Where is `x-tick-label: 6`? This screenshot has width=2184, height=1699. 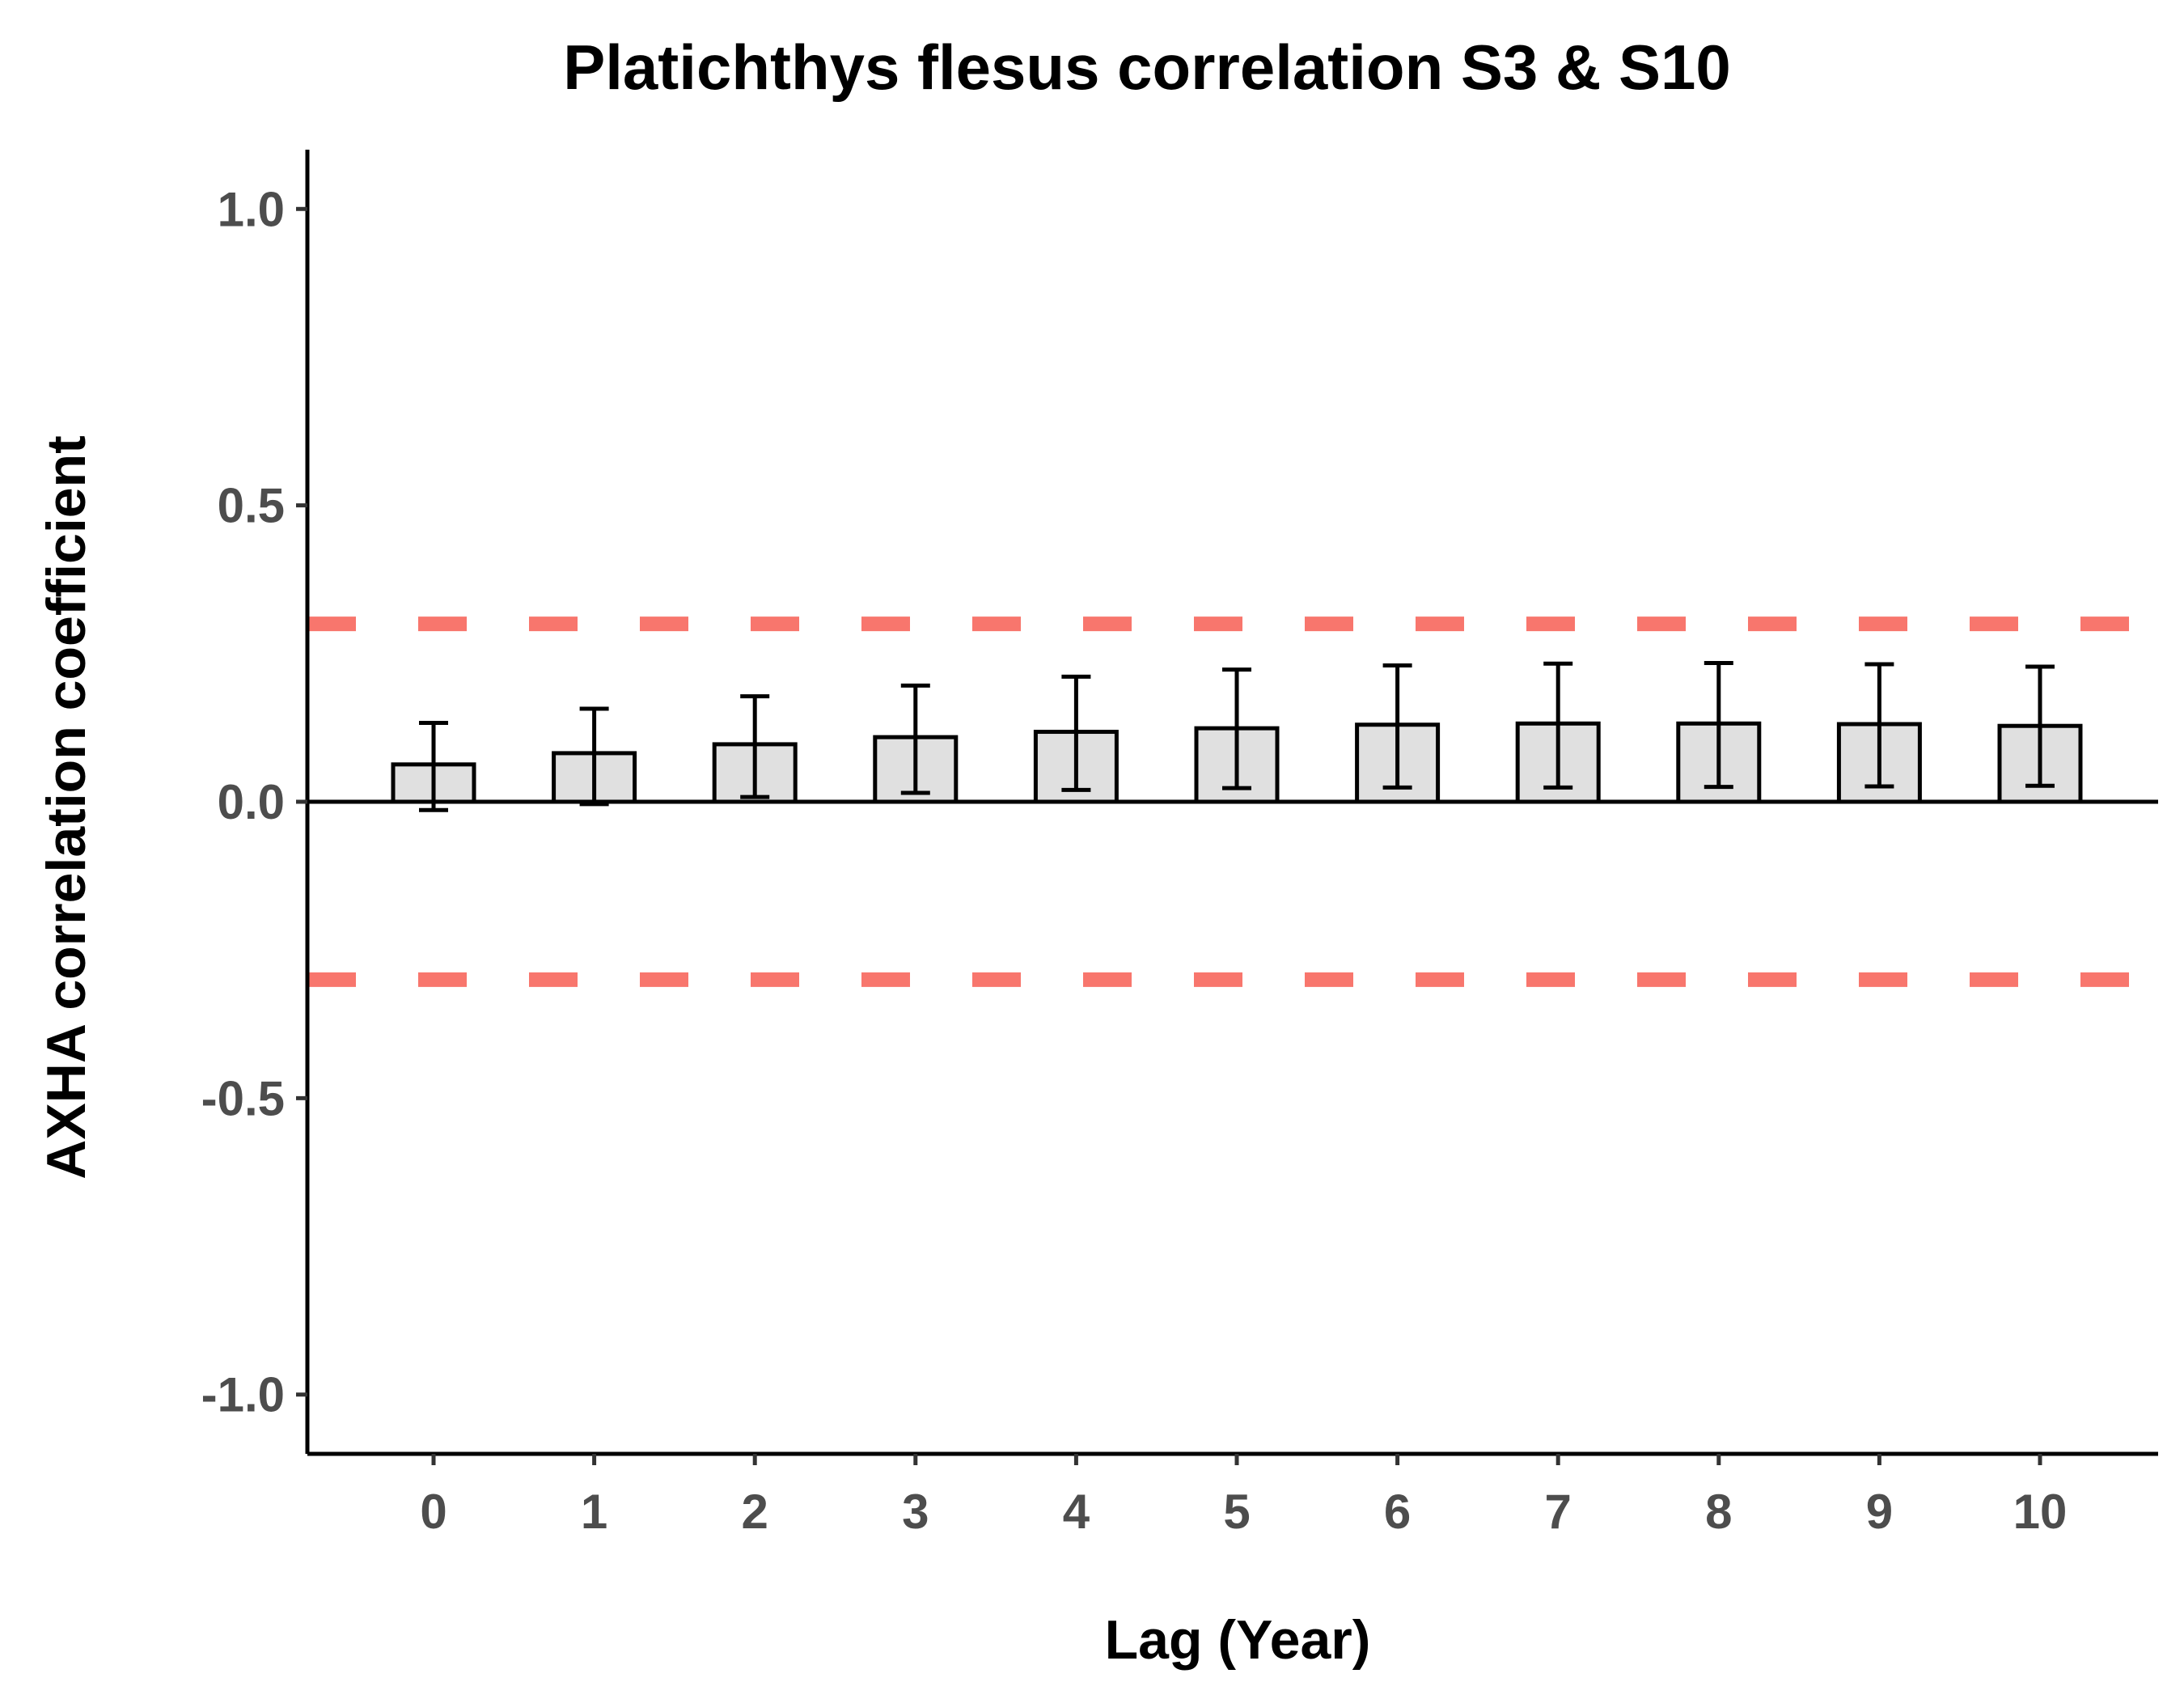 x-tick-label: 6 is located at coordinates (1397, 1512).